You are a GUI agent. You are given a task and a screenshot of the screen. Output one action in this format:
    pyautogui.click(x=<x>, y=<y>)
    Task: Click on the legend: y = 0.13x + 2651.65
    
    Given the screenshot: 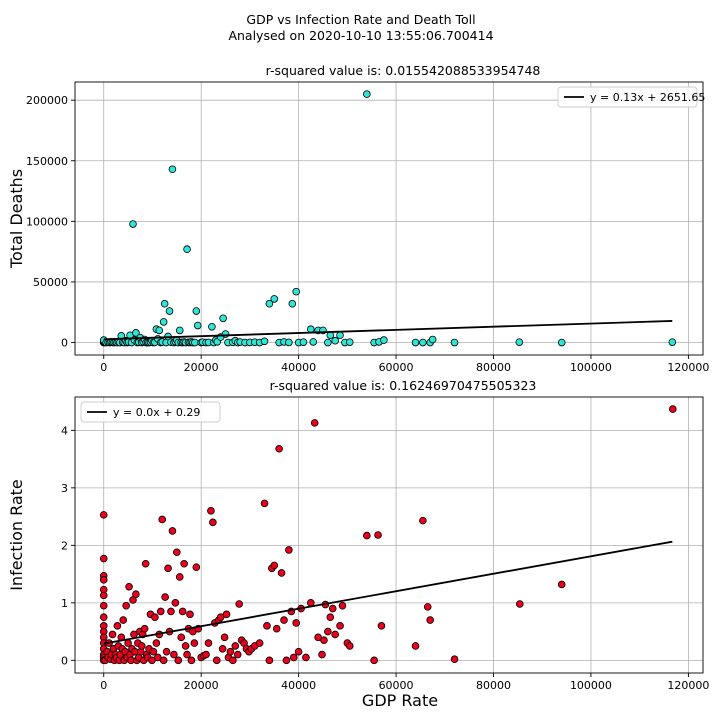 What is the action you would take?
    pyautogui.click(x=631, y=97)
    